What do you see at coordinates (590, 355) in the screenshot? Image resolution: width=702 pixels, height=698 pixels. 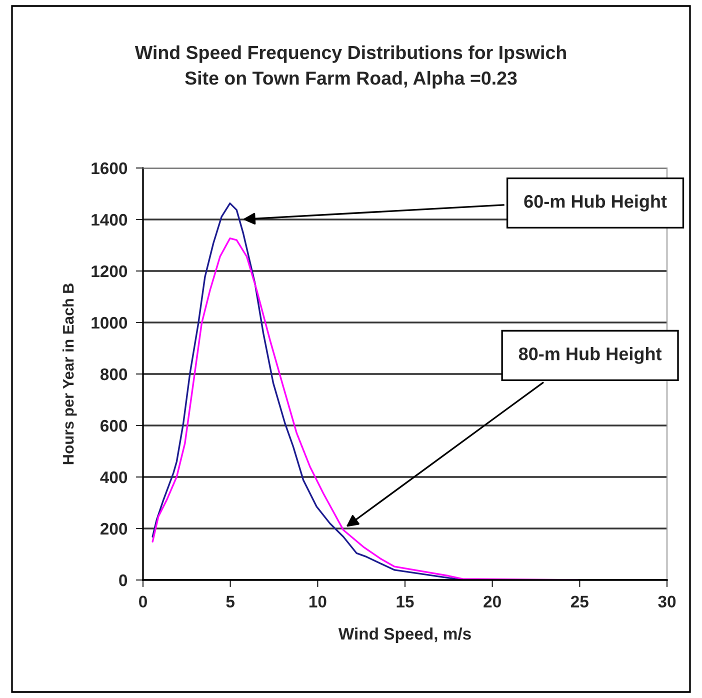 I see `annotation: 80-m Hub Height` at bounding box center [590, 355].